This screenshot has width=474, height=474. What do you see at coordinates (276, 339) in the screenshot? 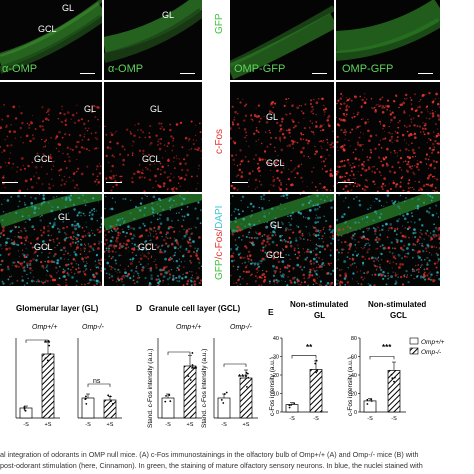
I see `y-tick-label: 40` at bounding box center [276, 339].